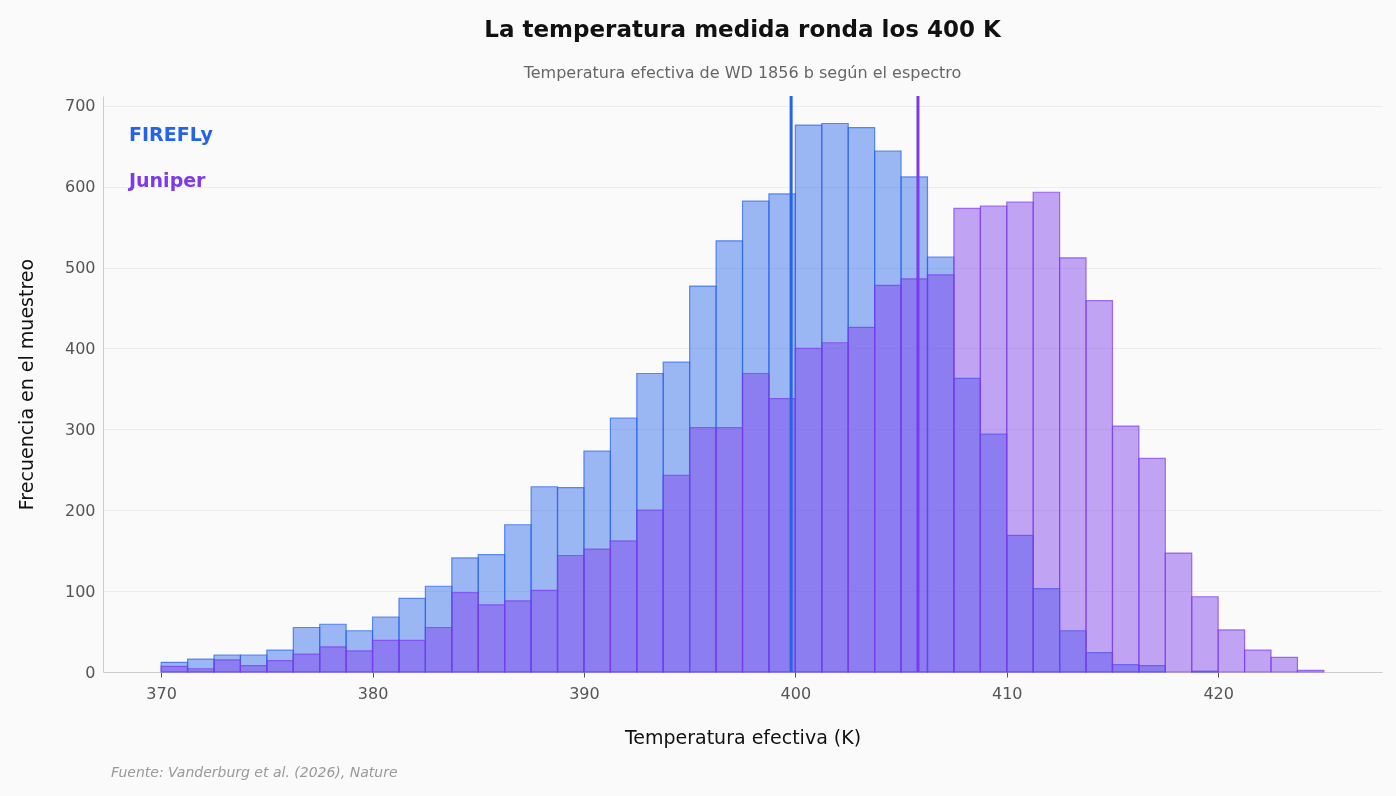 The image size is (1396, 796). What do you see at coordinates (25, 384) in the screenshot?
I see `y-axis-title: Frecuencia en el muestreo` at bounding box center [25, 384].